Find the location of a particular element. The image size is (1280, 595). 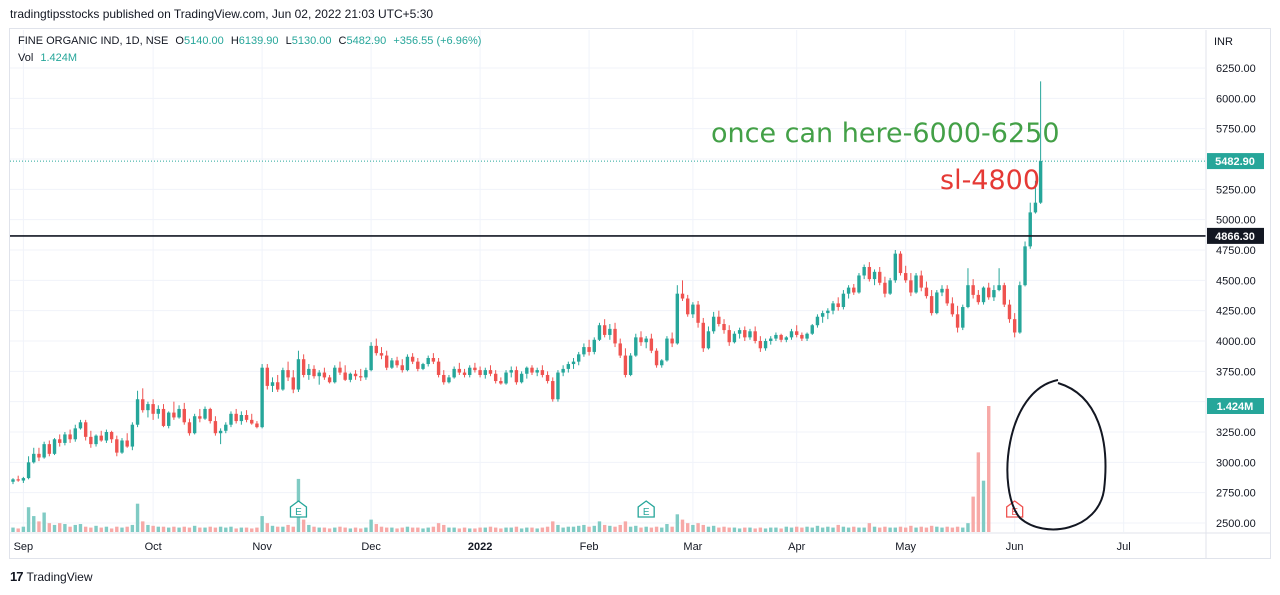

y-tick-label: 6000.00 is located at coordinates (1236, 99).